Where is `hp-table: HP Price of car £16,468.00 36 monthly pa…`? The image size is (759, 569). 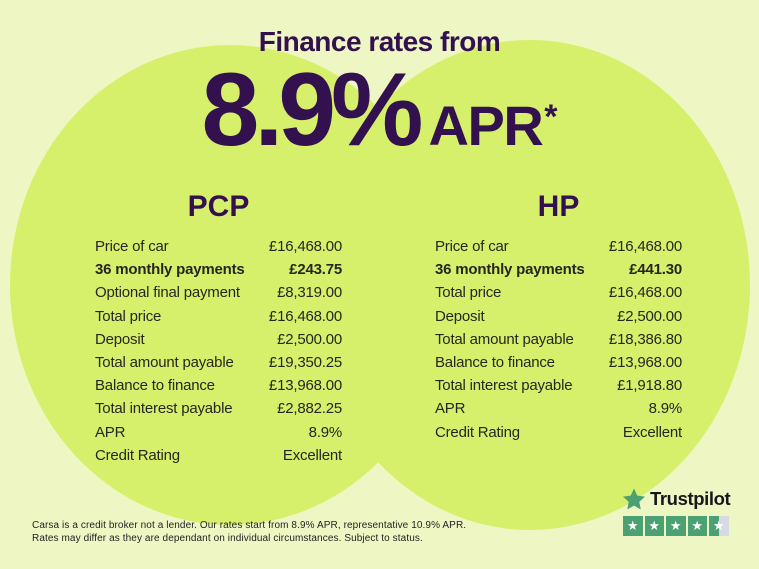
hp-table: HP Price of car £16,468.00 36 monthly pa… is located at coordinates (558, 317).